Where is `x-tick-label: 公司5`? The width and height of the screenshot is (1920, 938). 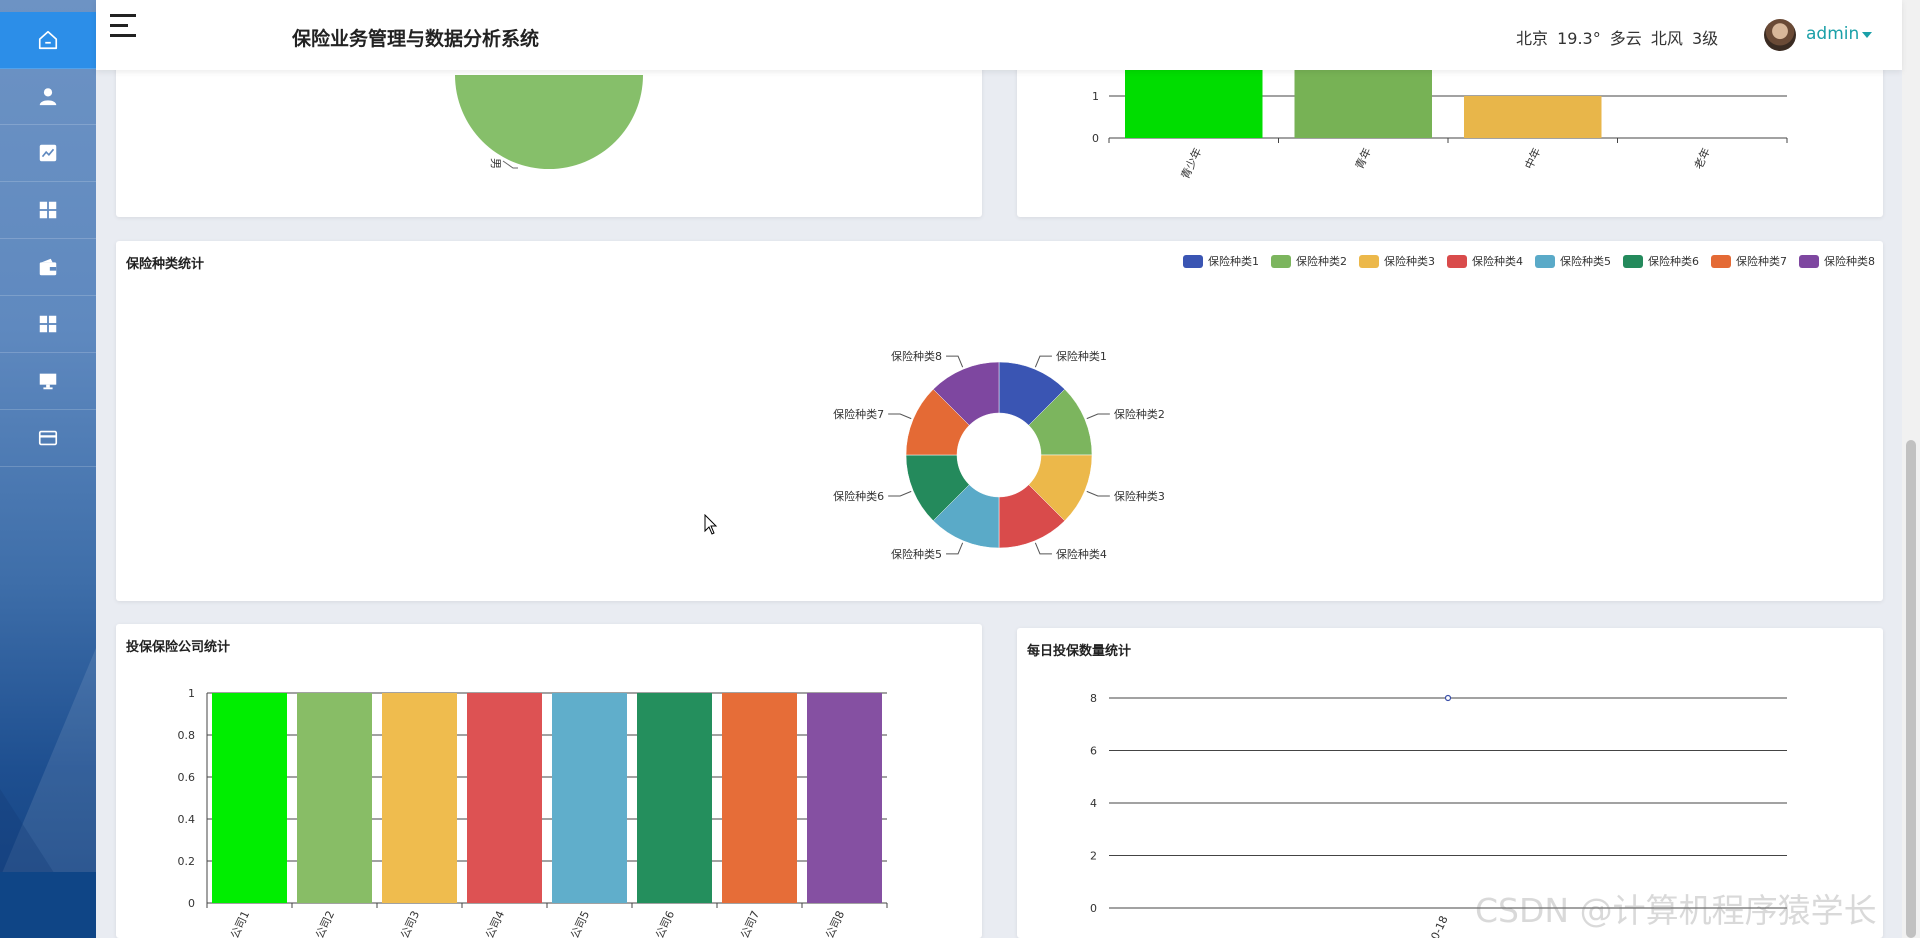
x-tick-label: 公司5 is located at coordinates (580, 923).